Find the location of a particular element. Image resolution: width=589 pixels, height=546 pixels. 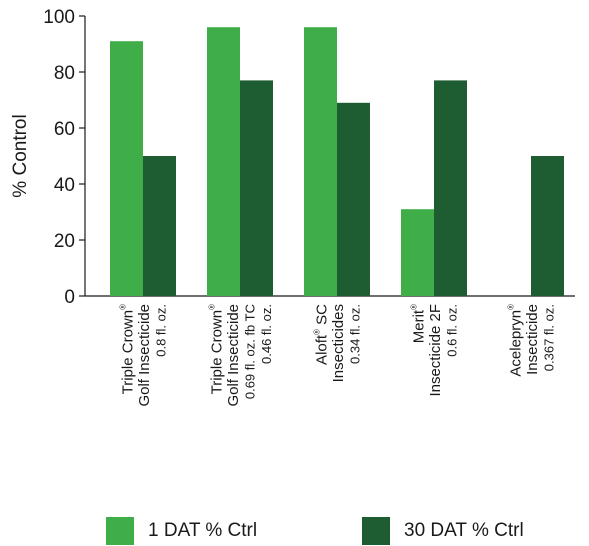

legend-label-1dat: 1 DAT % Ctrl is located at coordinates (203, 530).